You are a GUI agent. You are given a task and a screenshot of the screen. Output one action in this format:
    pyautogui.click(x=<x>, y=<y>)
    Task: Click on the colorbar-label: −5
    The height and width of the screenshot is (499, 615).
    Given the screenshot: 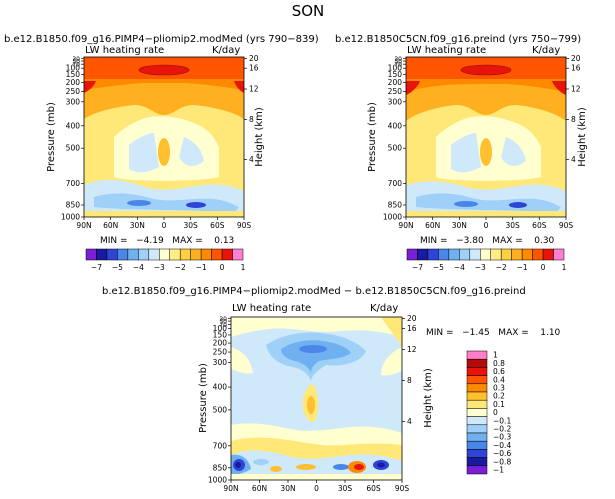 What is the action you would take?
    pyautogui.click(x=438, y=267)
    